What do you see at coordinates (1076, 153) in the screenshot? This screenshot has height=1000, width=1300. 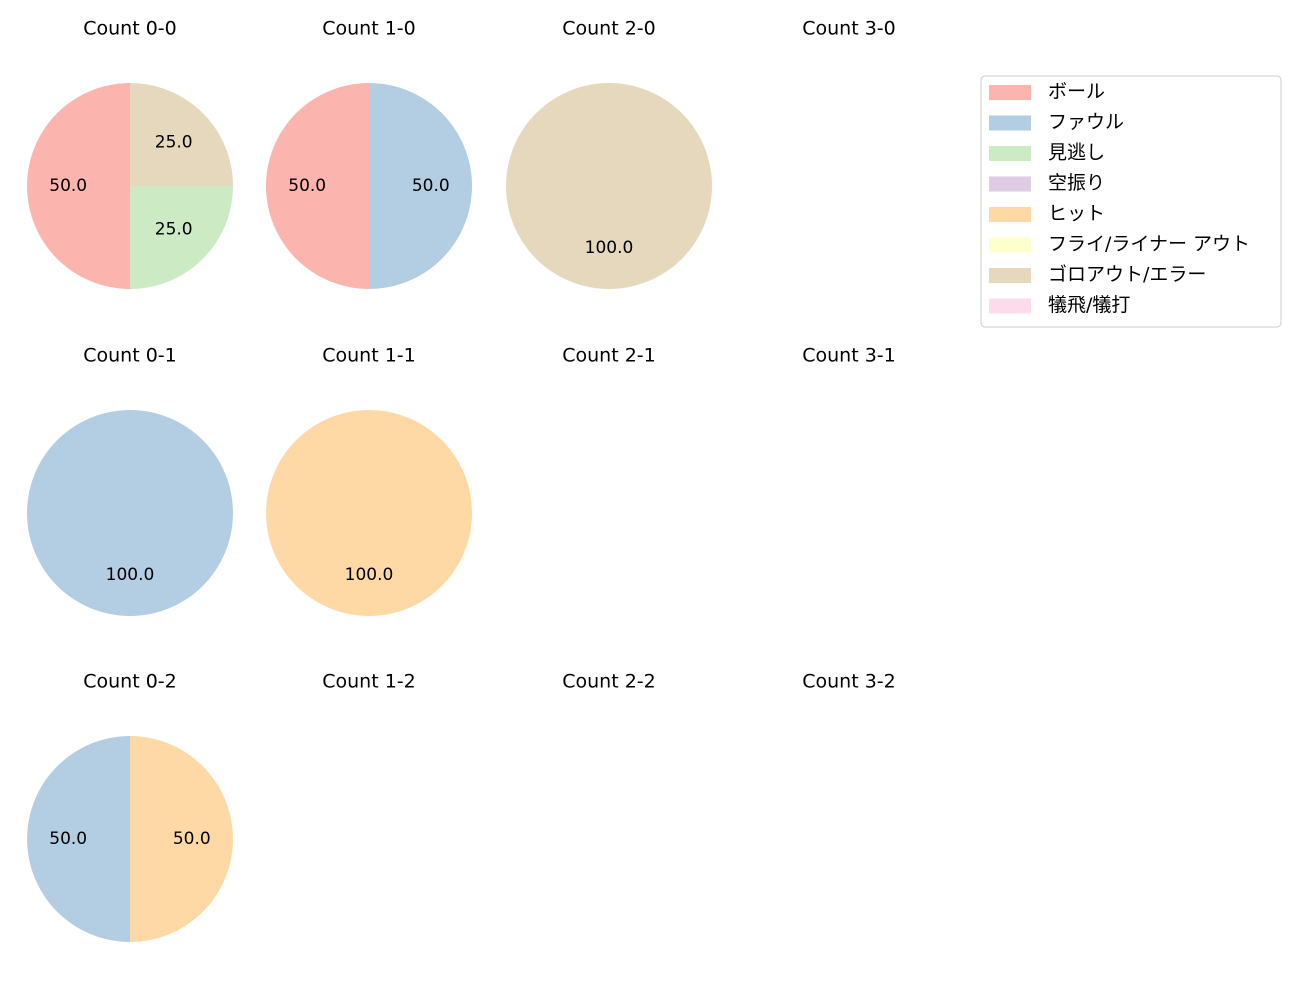 I see `legend-label: 見逃し` at bounding box center [1076, 153].